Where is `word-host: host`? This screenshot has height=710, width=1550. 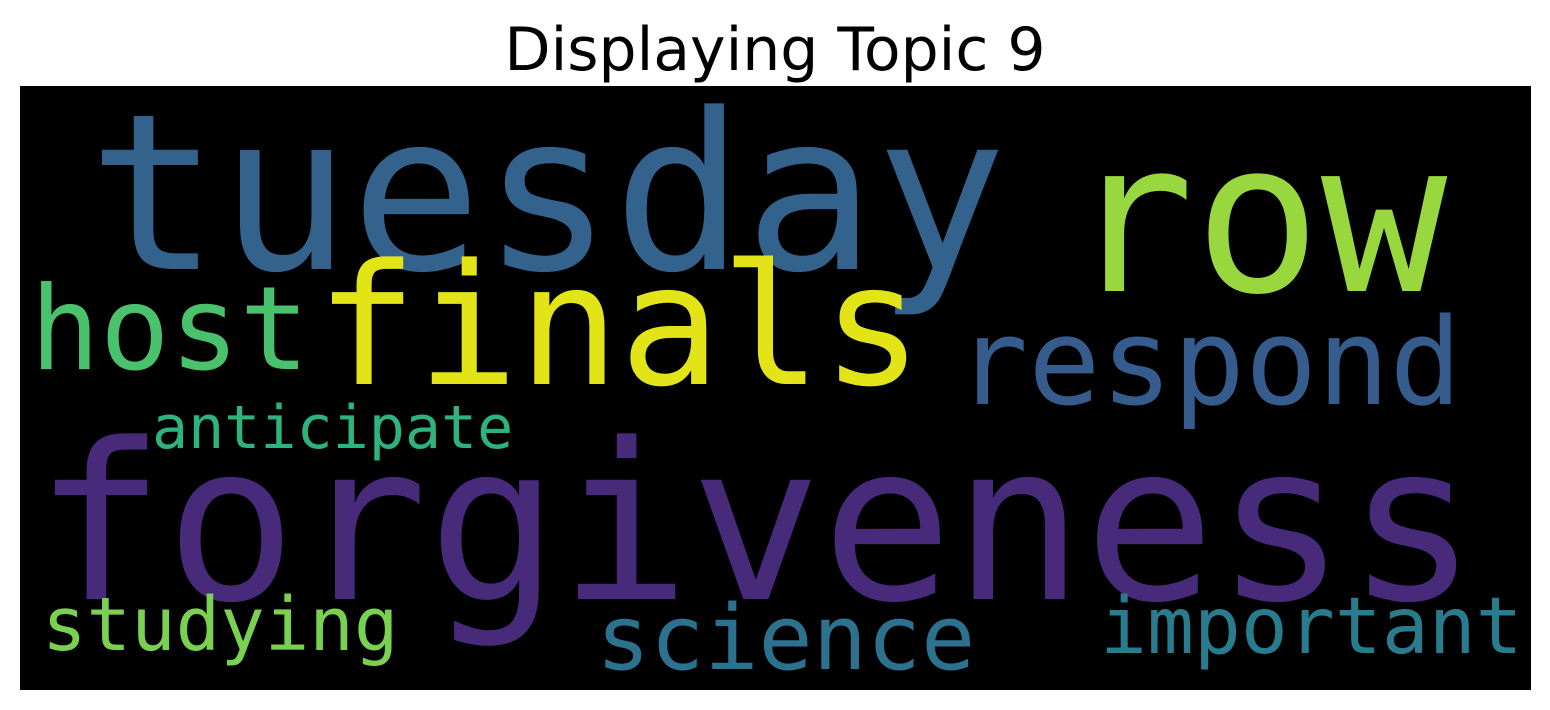 word-host: host is located at coordinates (170, 329).